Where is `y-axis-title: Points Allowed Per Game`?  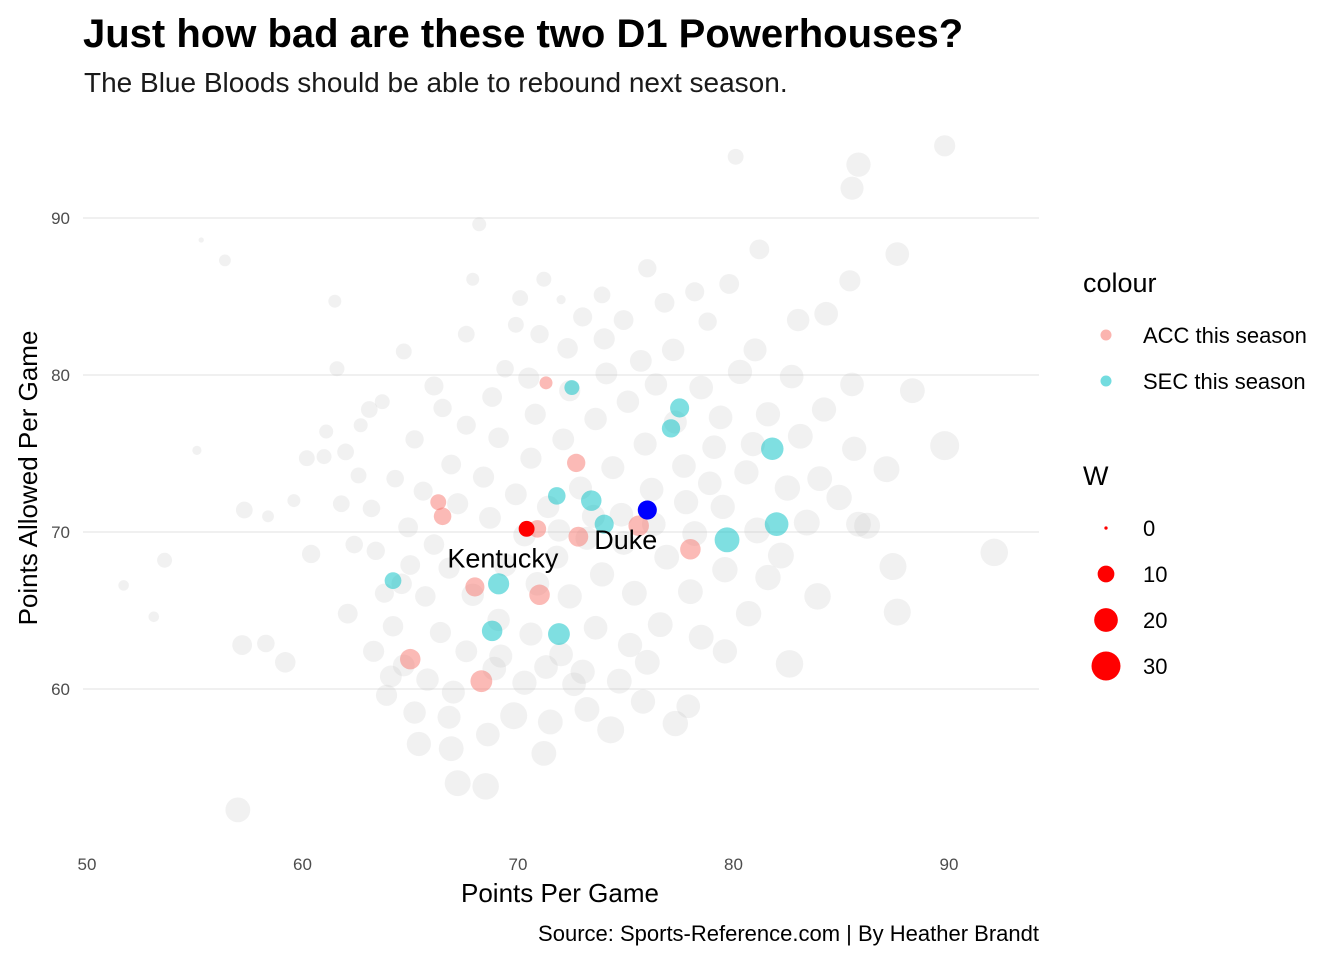 y-axis-title: Points Allowed Per Game is located at coordinates (28, 478).